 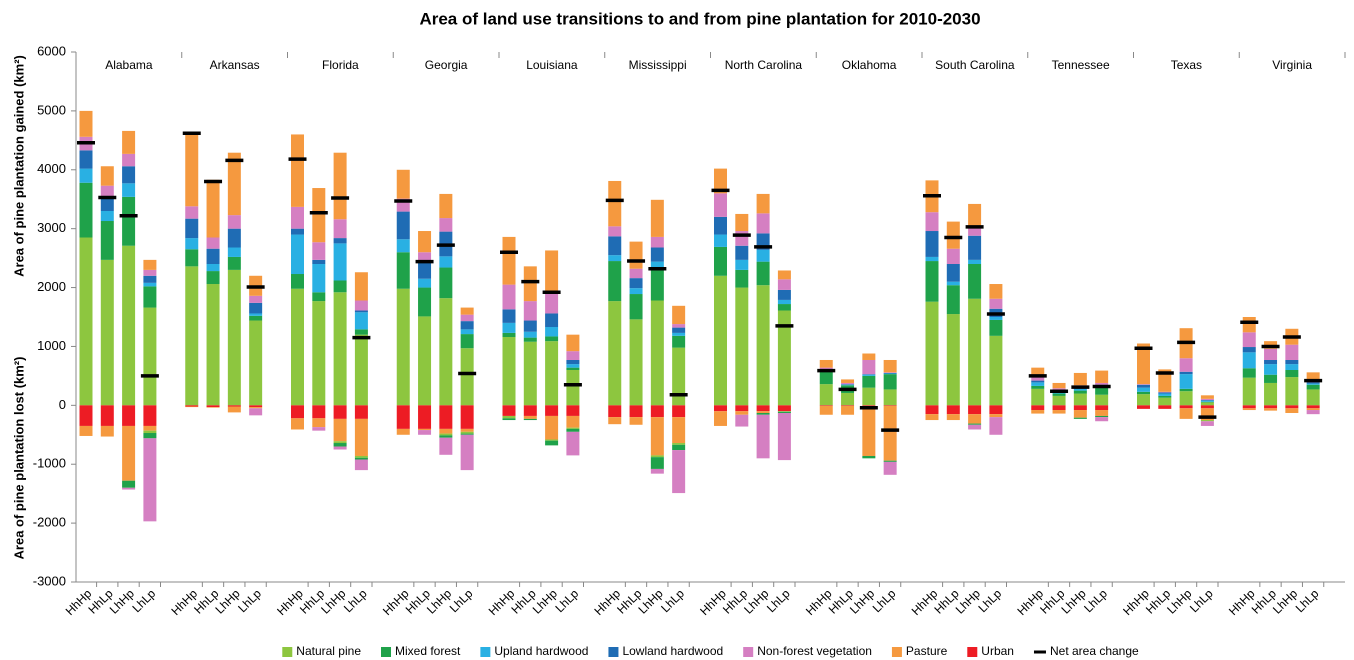 What do you see at coordinates (51, 50) in the screenshot?
I see `y-tick-label: 6000` at bounding box center [51, 50].